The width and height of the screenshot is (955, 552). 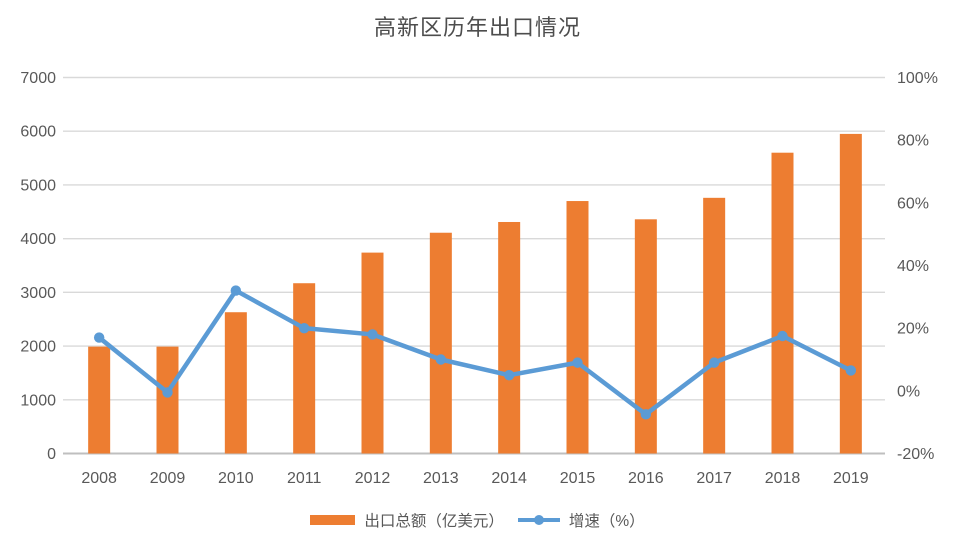 What do you see at coordinates (915, 454) in the screenshot?
I see `y-axis-right-tick-label: -20%` at bounding box center [915, 454].